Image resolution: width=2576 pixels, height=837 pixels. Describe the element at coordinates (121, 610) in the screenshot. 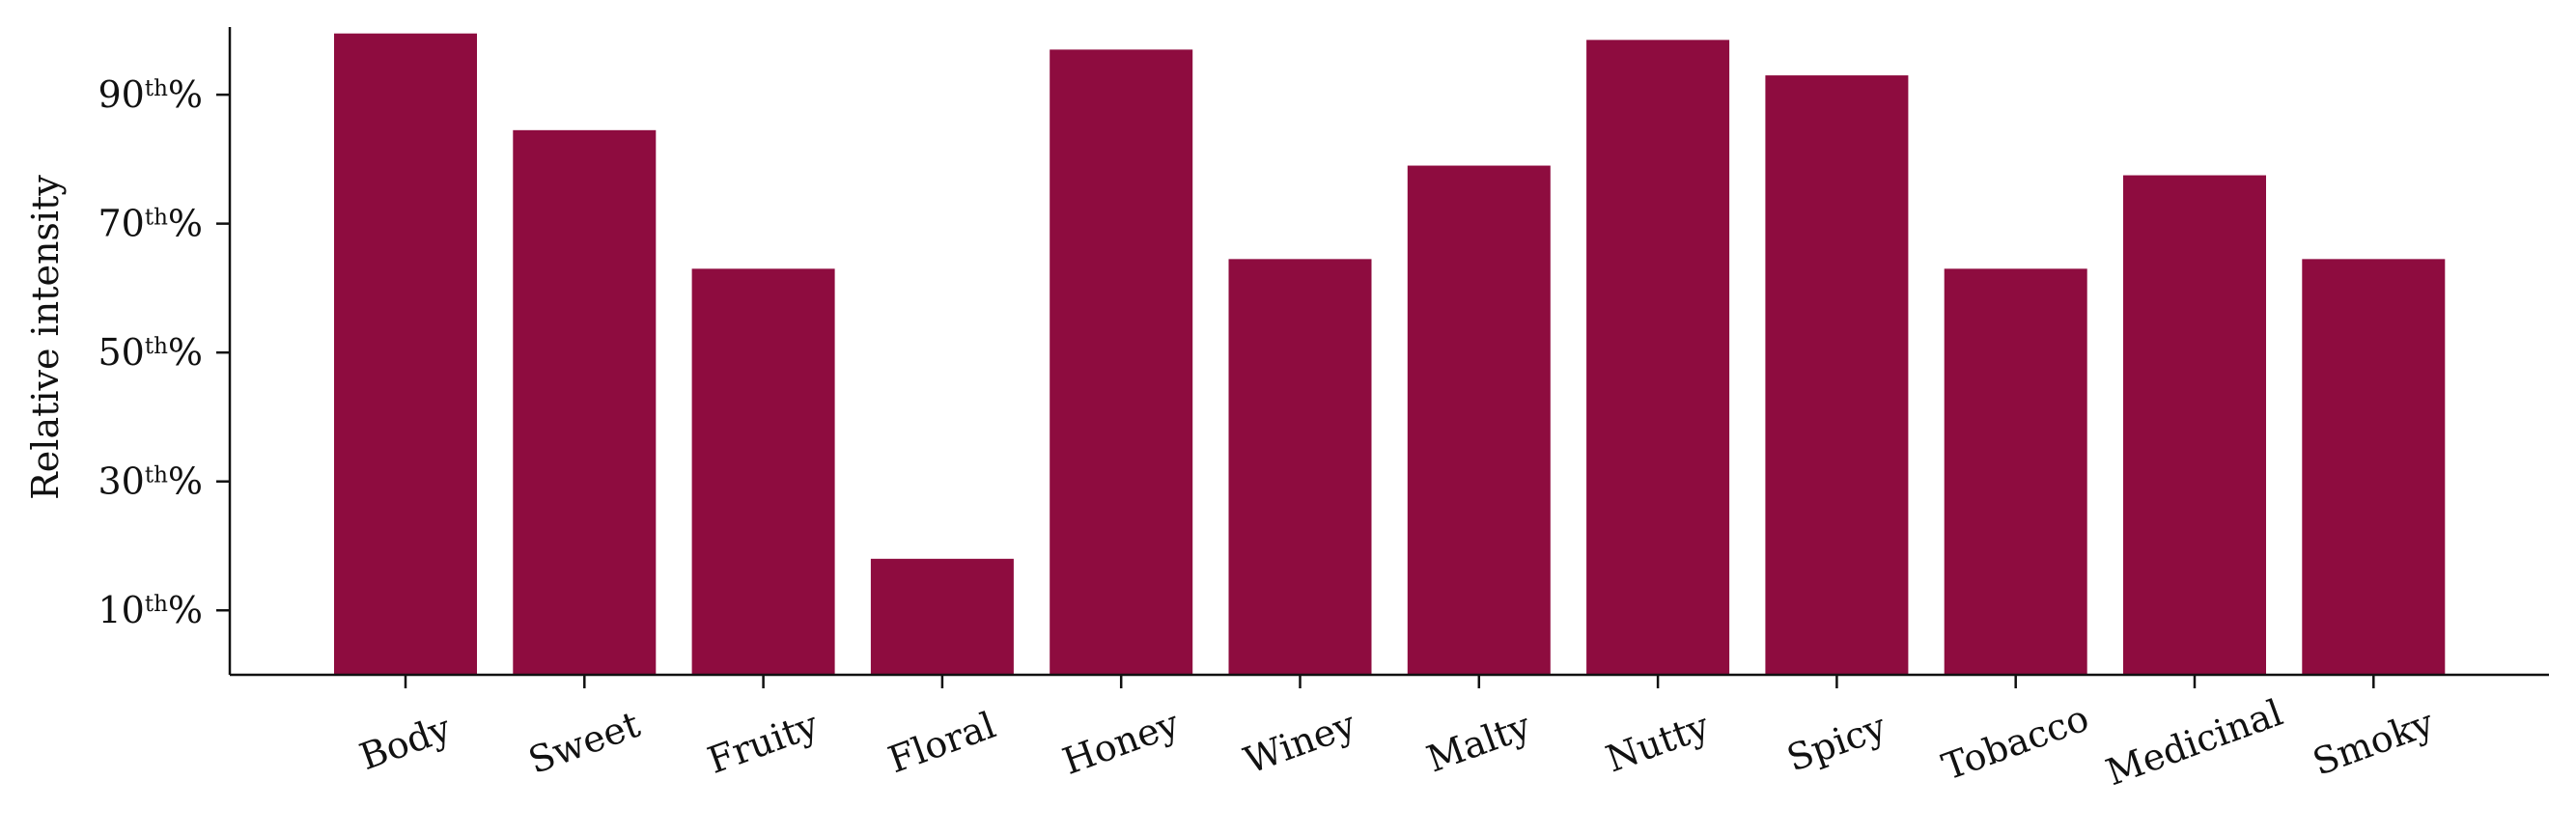

I see `y-tick-number: 10` at that location.